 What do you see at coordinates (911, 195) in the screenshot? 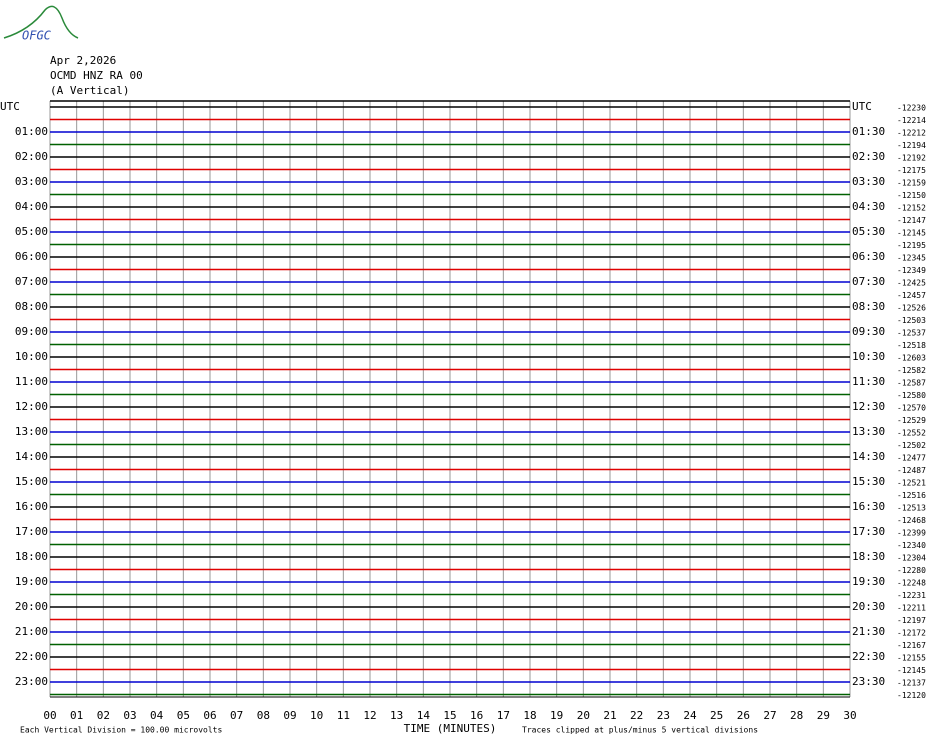
I see `offset-label: -12150` at bounding box center [911, 195].